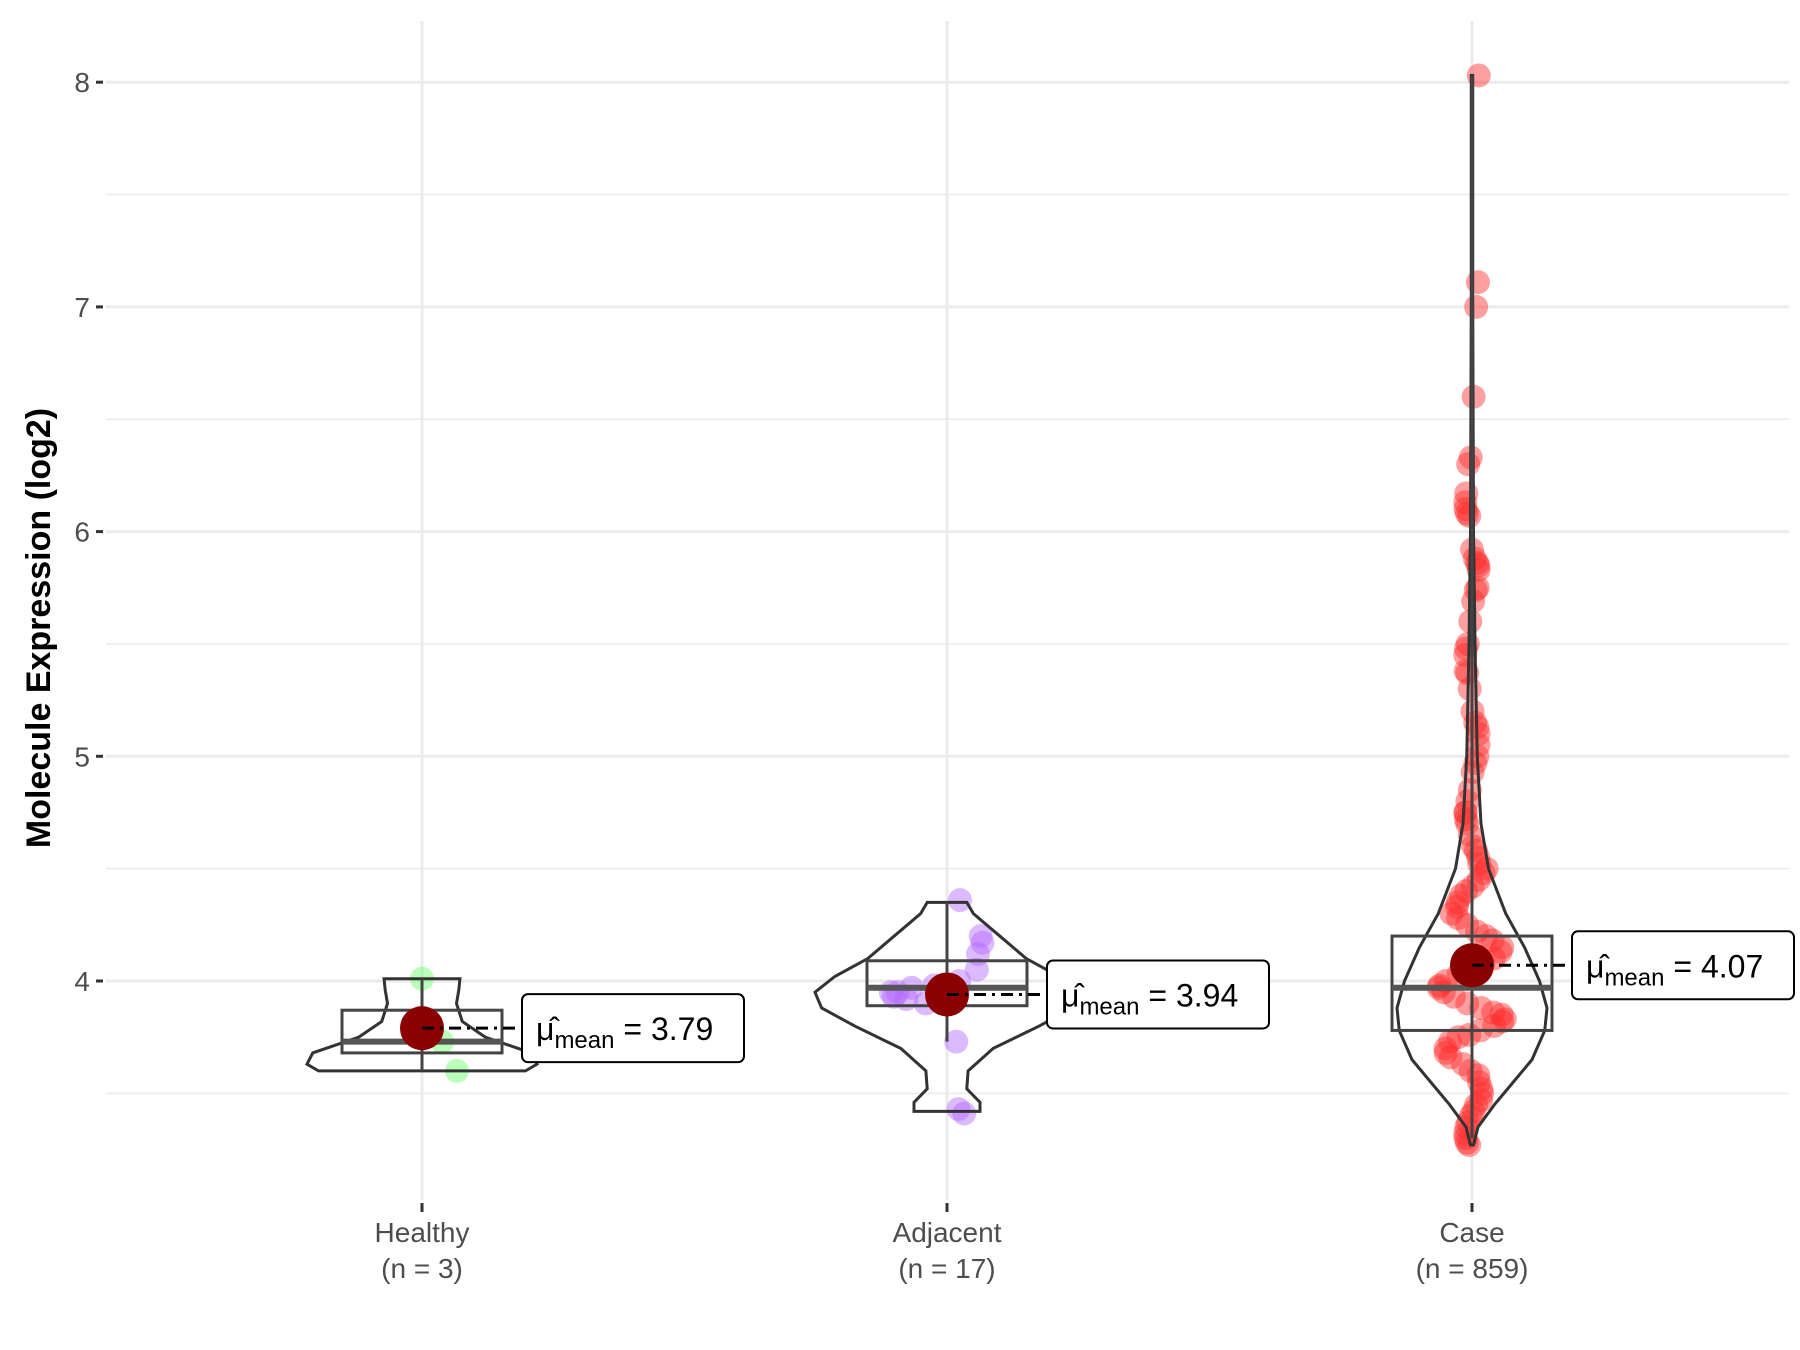  I want to click on mean-label: μ̂mean = 4.07, so click(1674, 969).